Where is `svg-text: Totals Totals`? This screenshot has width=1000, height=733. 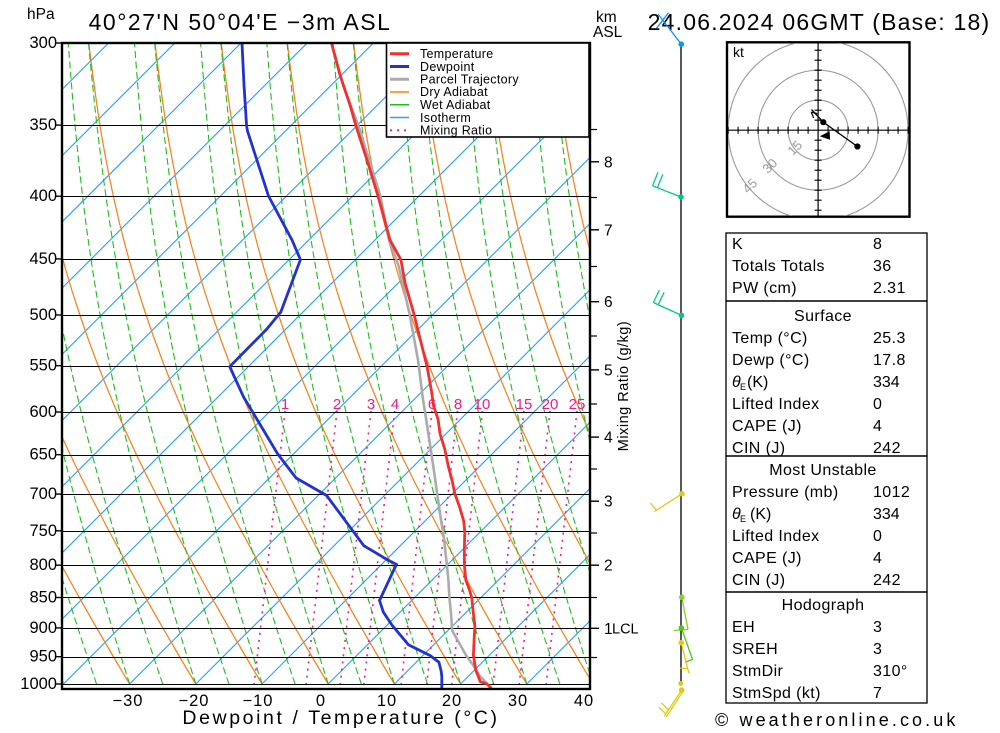 svg-text: Totals Totals is located at coordinates (778, 266).